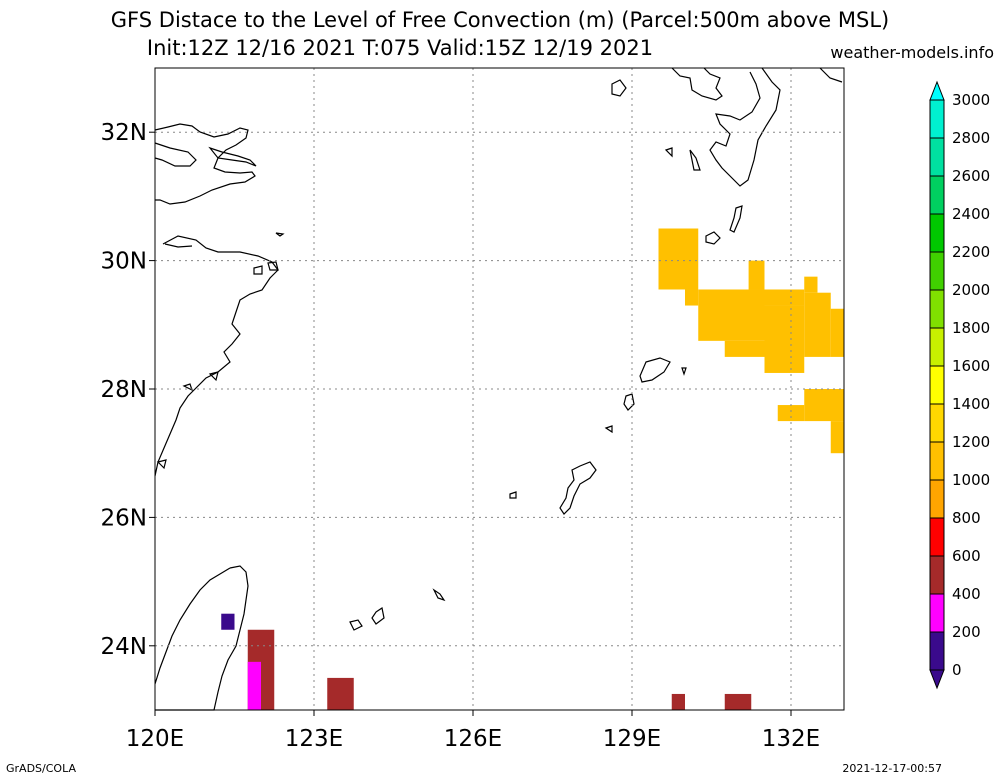  Describe the element at coordinates (791, 739) in the screenshot. I see `lon-tick-label-4: 132E` at that location.